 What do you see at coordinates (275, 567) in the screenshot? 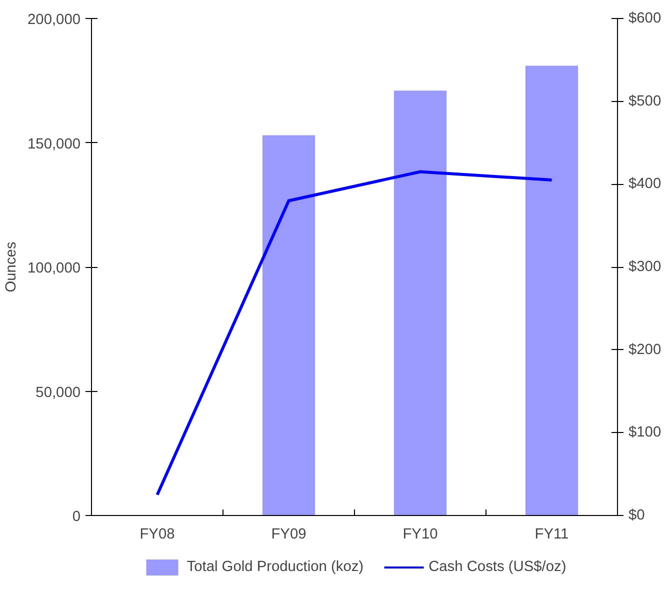
I see `legend-label: Total Gold Production (koz)` at bounding box center [275, 567].